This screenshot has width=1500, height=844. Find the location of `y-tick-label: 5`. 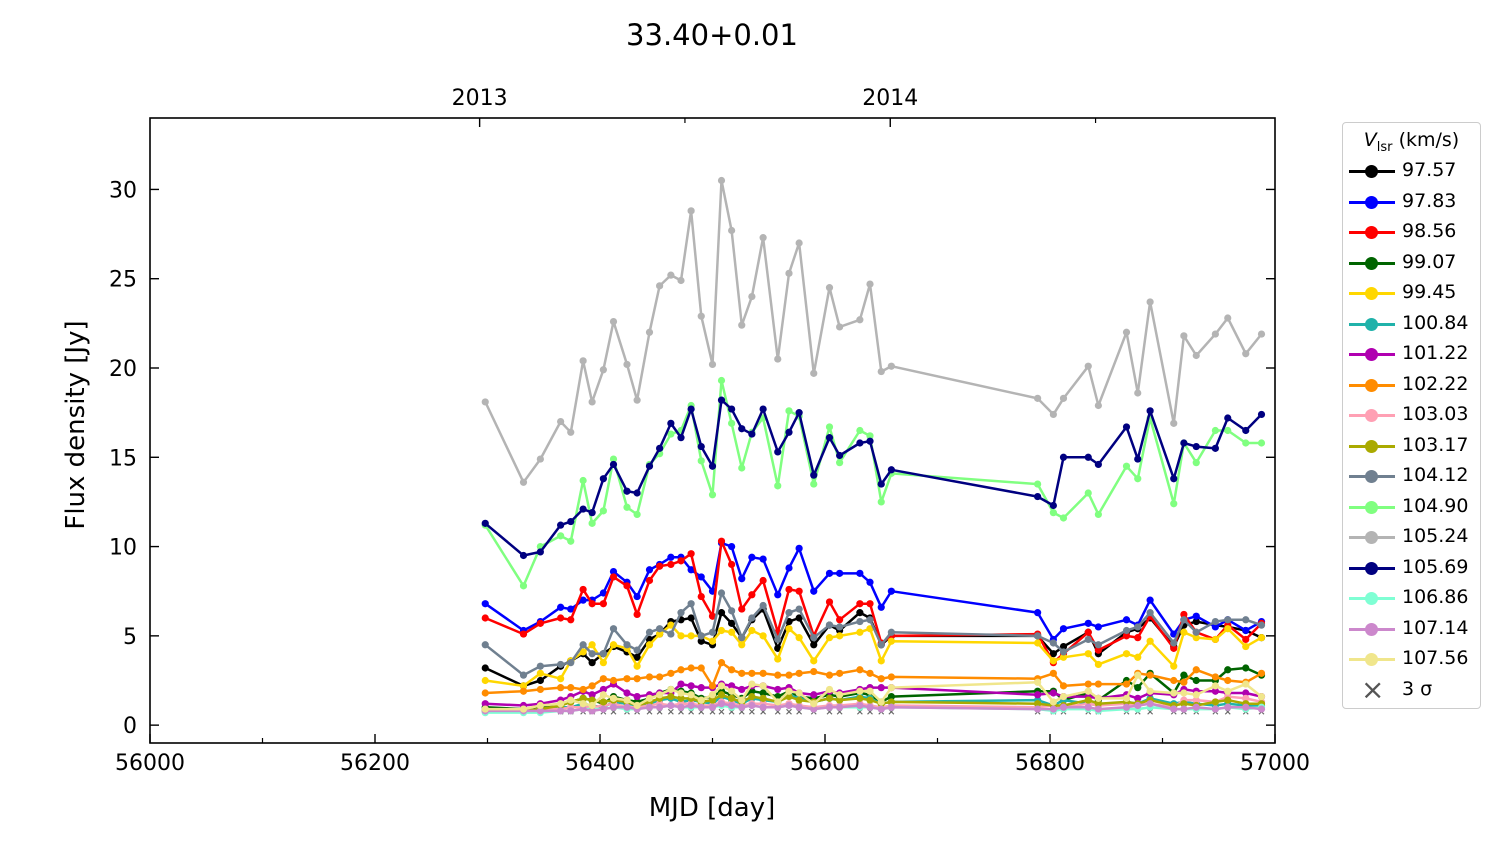

y-tick-label: 5 is located at coordinates (130, 637).